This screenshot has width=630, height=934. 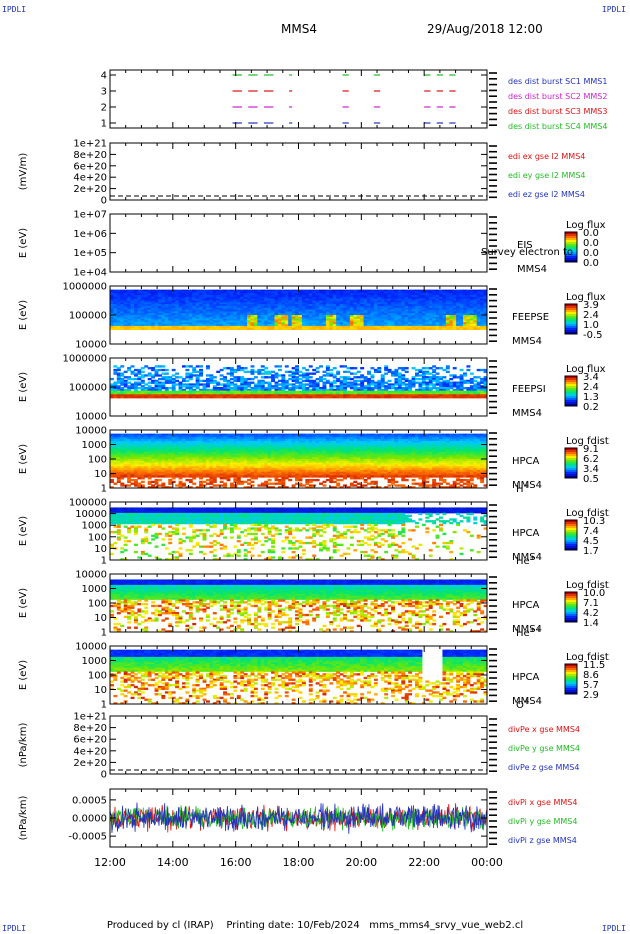 What do you see at coordinates (571, 247) in the screenshot?
I see `colorbar-frame` at bounding box center [571, 247].